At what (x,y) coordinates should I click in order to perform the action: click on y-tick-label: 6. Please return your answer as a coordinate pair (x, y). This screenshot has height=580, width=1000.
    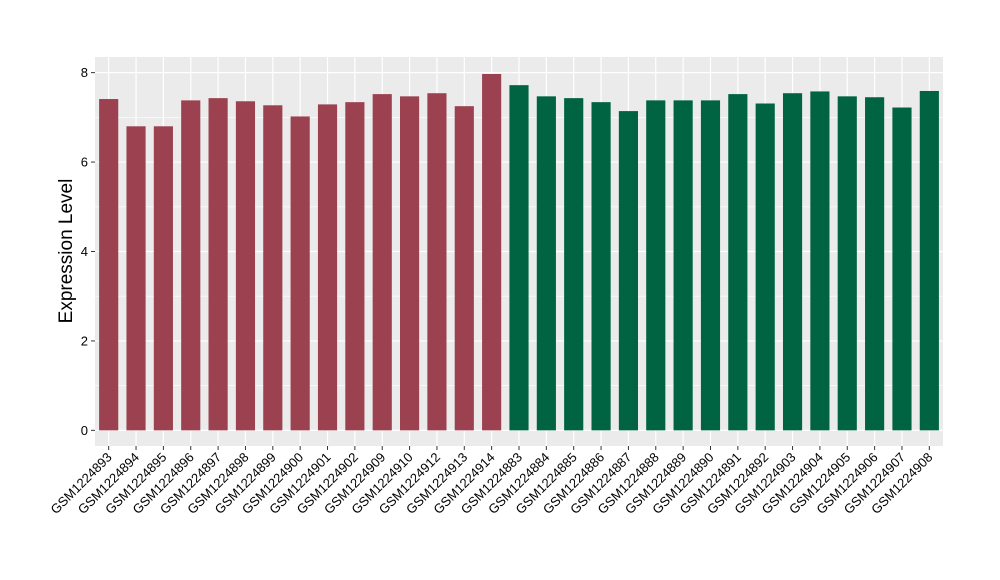
    Looking at the image, I should click on (84, 162).